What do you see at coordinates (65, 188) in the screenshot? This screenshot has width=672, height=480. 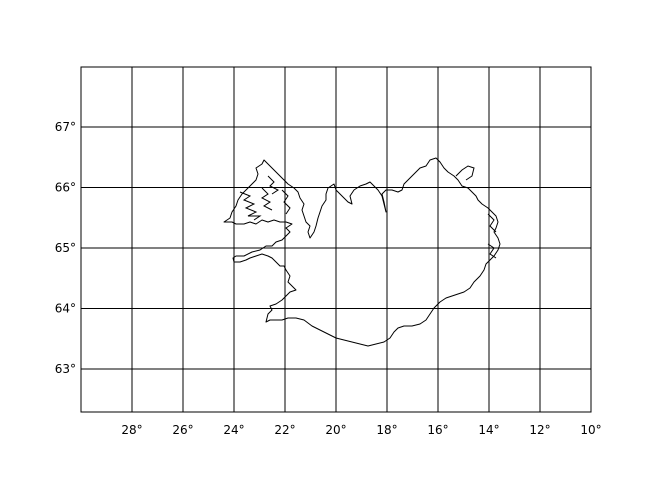 I see `latitude-label: 66°` at bounding box center [65, 188].